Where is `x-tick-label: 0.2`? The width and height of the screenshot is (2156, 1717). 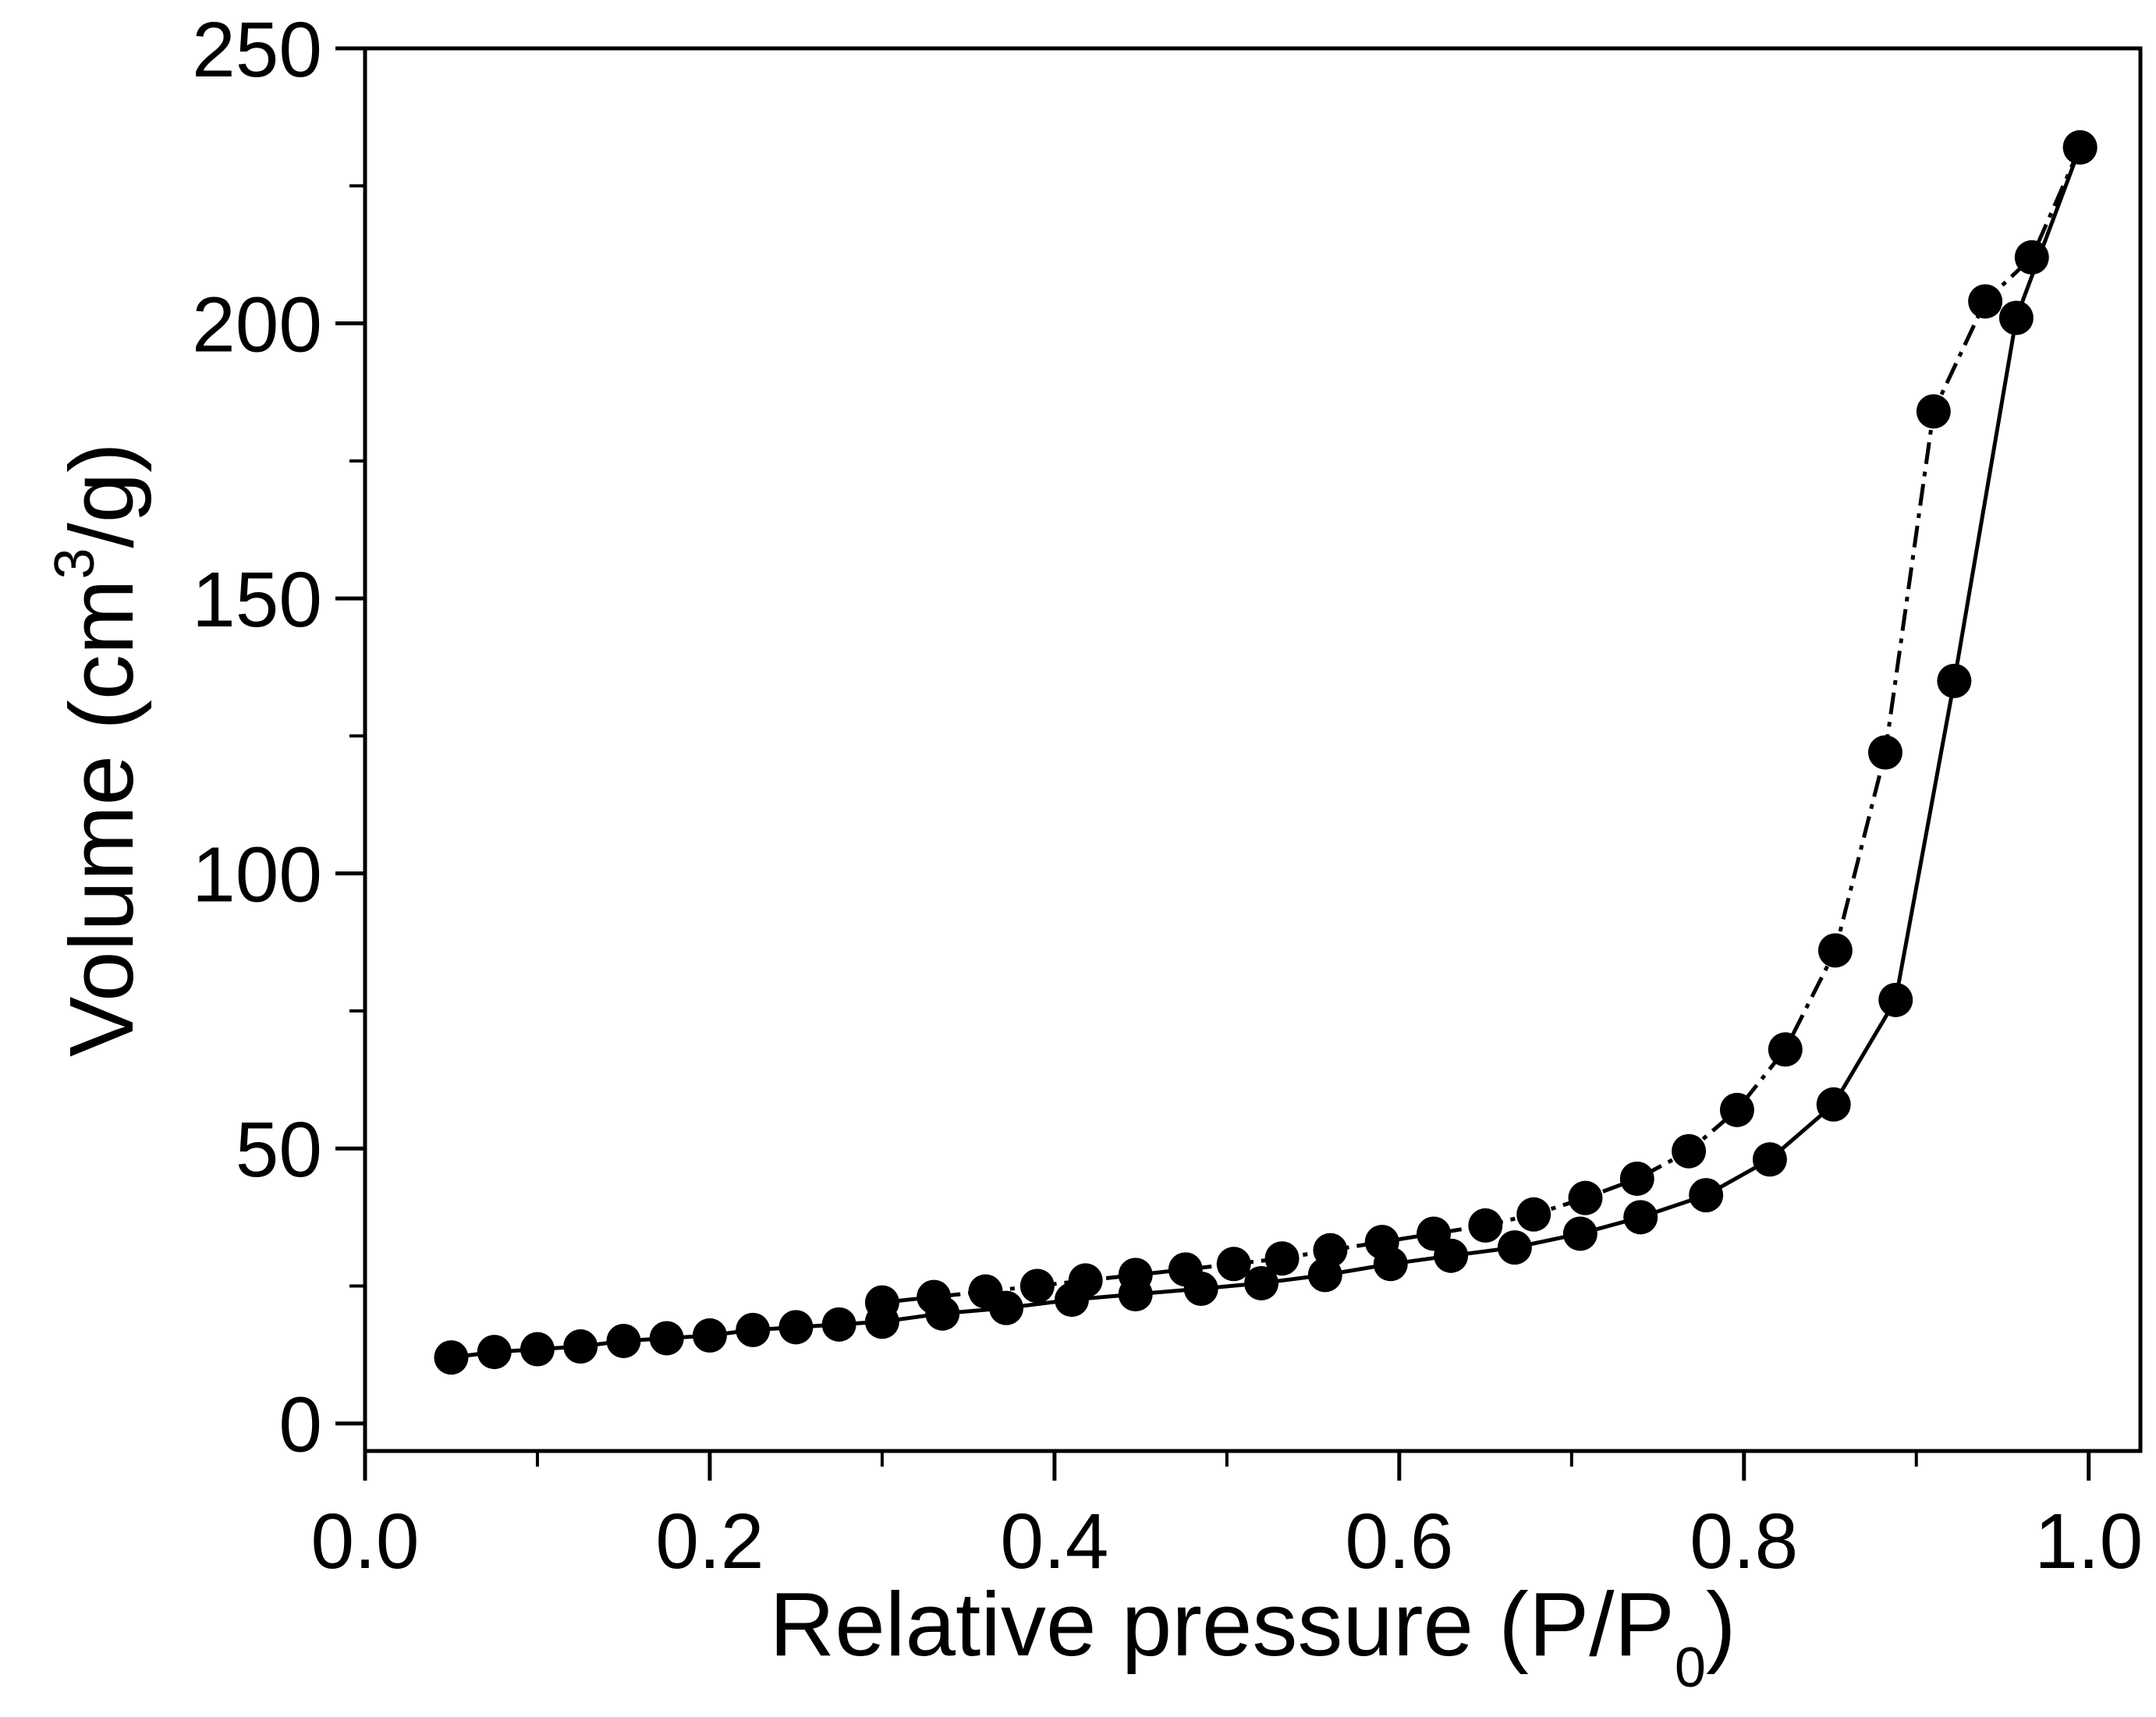
x-tick-label: 0.2 is located at coordinates (709, 1541).